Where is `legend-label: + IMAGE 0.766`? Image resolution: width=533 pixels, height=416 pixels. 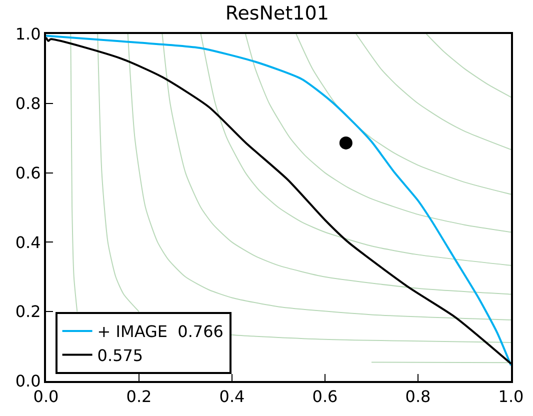
legend-label: + IMAGE 0.766 is located at coordinates (160, 332).